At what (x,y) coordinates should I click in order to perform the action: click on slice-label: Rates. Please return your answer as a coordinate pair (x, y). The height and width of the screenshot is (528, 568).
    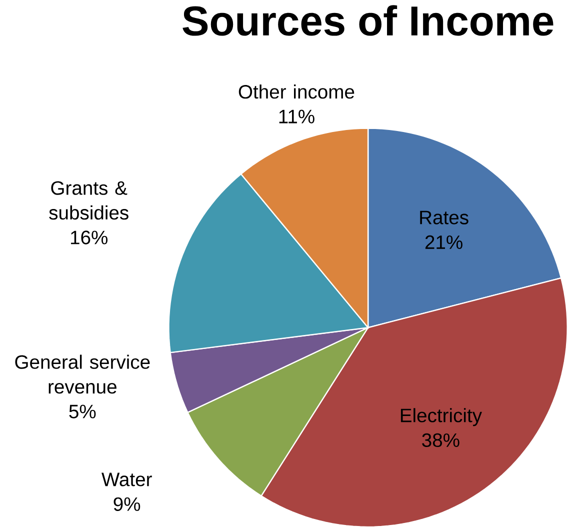
    Looking at the image, I should click on (444, 218).